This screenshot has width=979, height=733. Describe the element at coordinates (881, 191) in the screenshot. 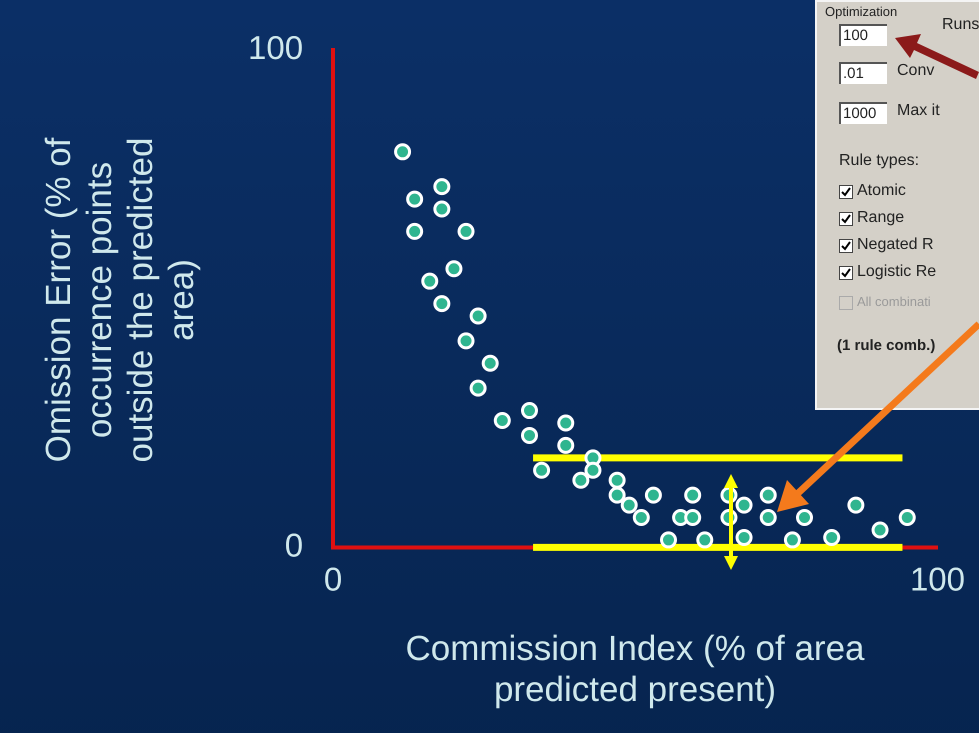

I see `annotation: Atomic` at that location.